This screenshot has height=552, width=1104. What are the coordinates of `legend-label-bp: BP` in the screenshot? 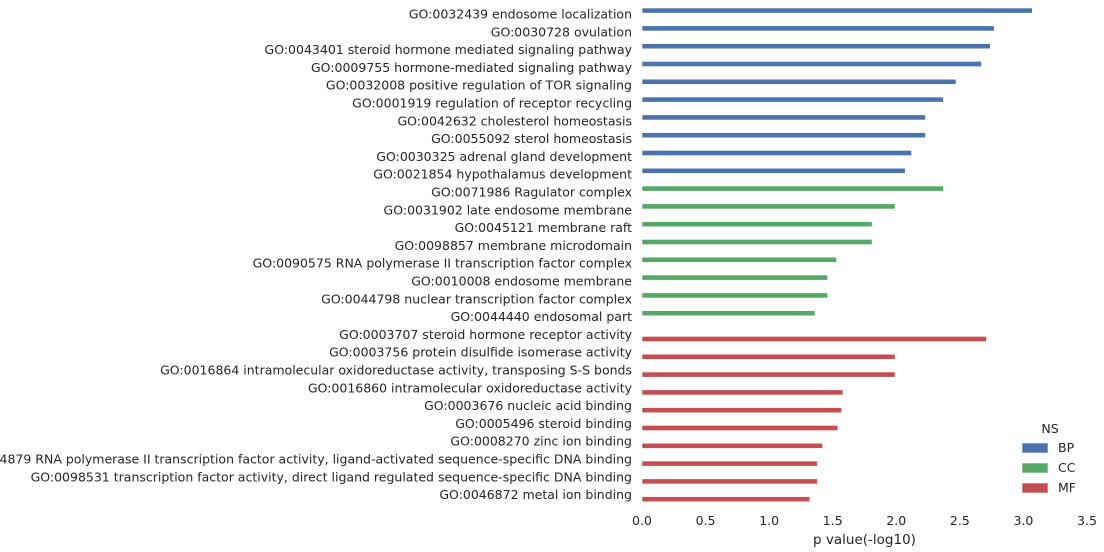 It's located at (1066, 447).